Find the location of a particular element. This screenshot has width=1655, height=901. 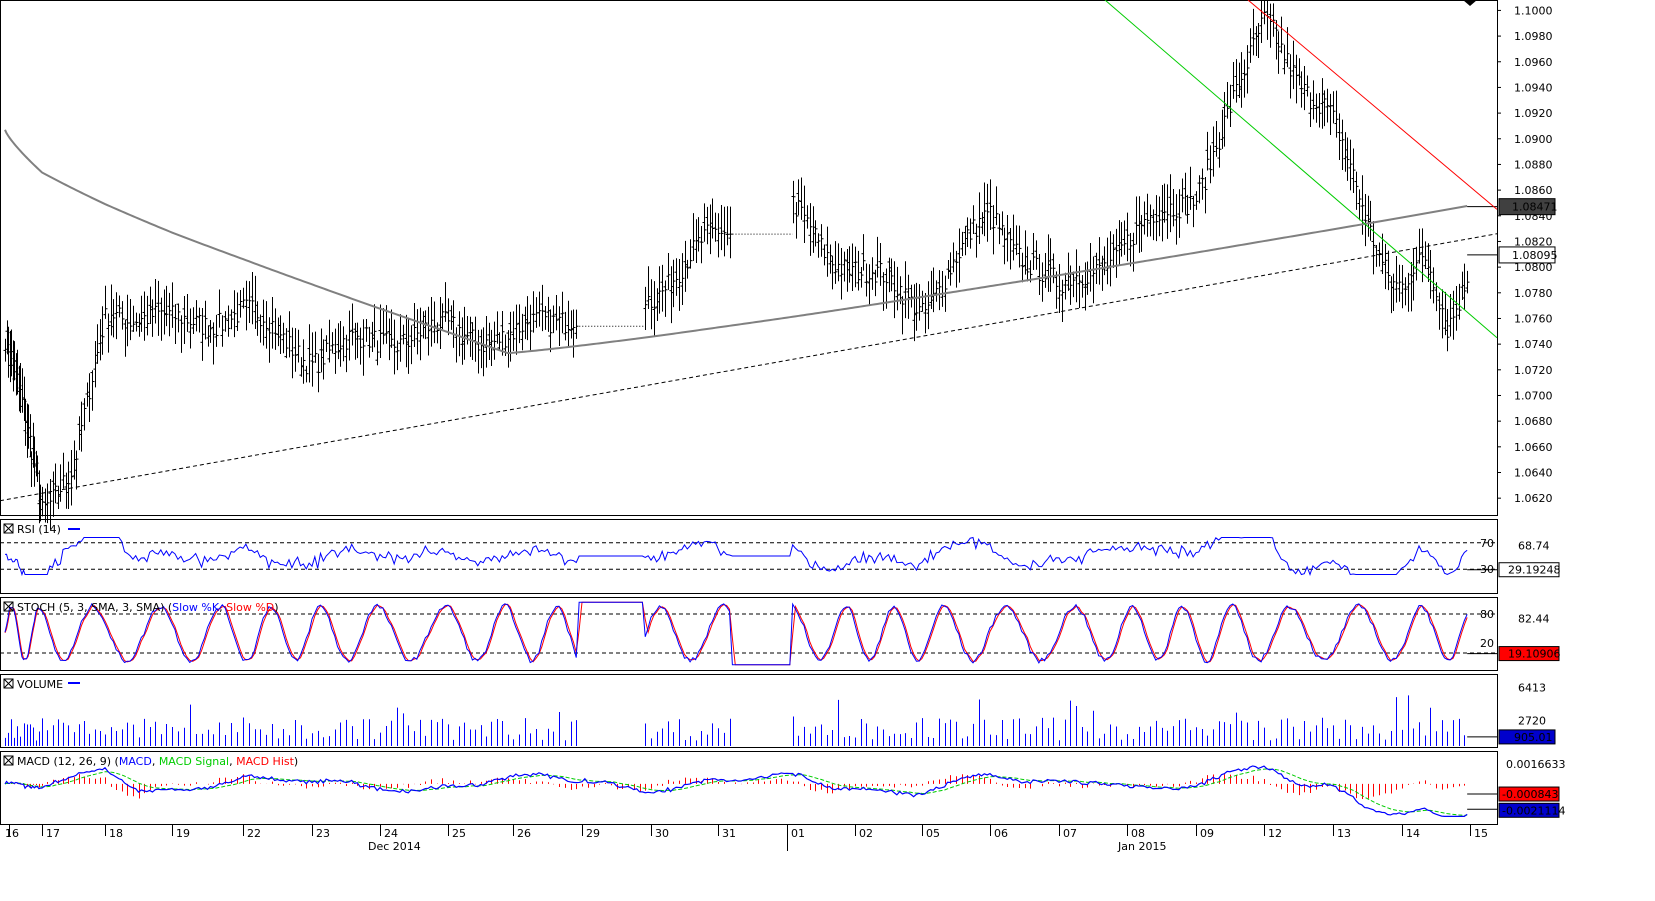

x-day-label: 23 is located at coordinates (323, 833).